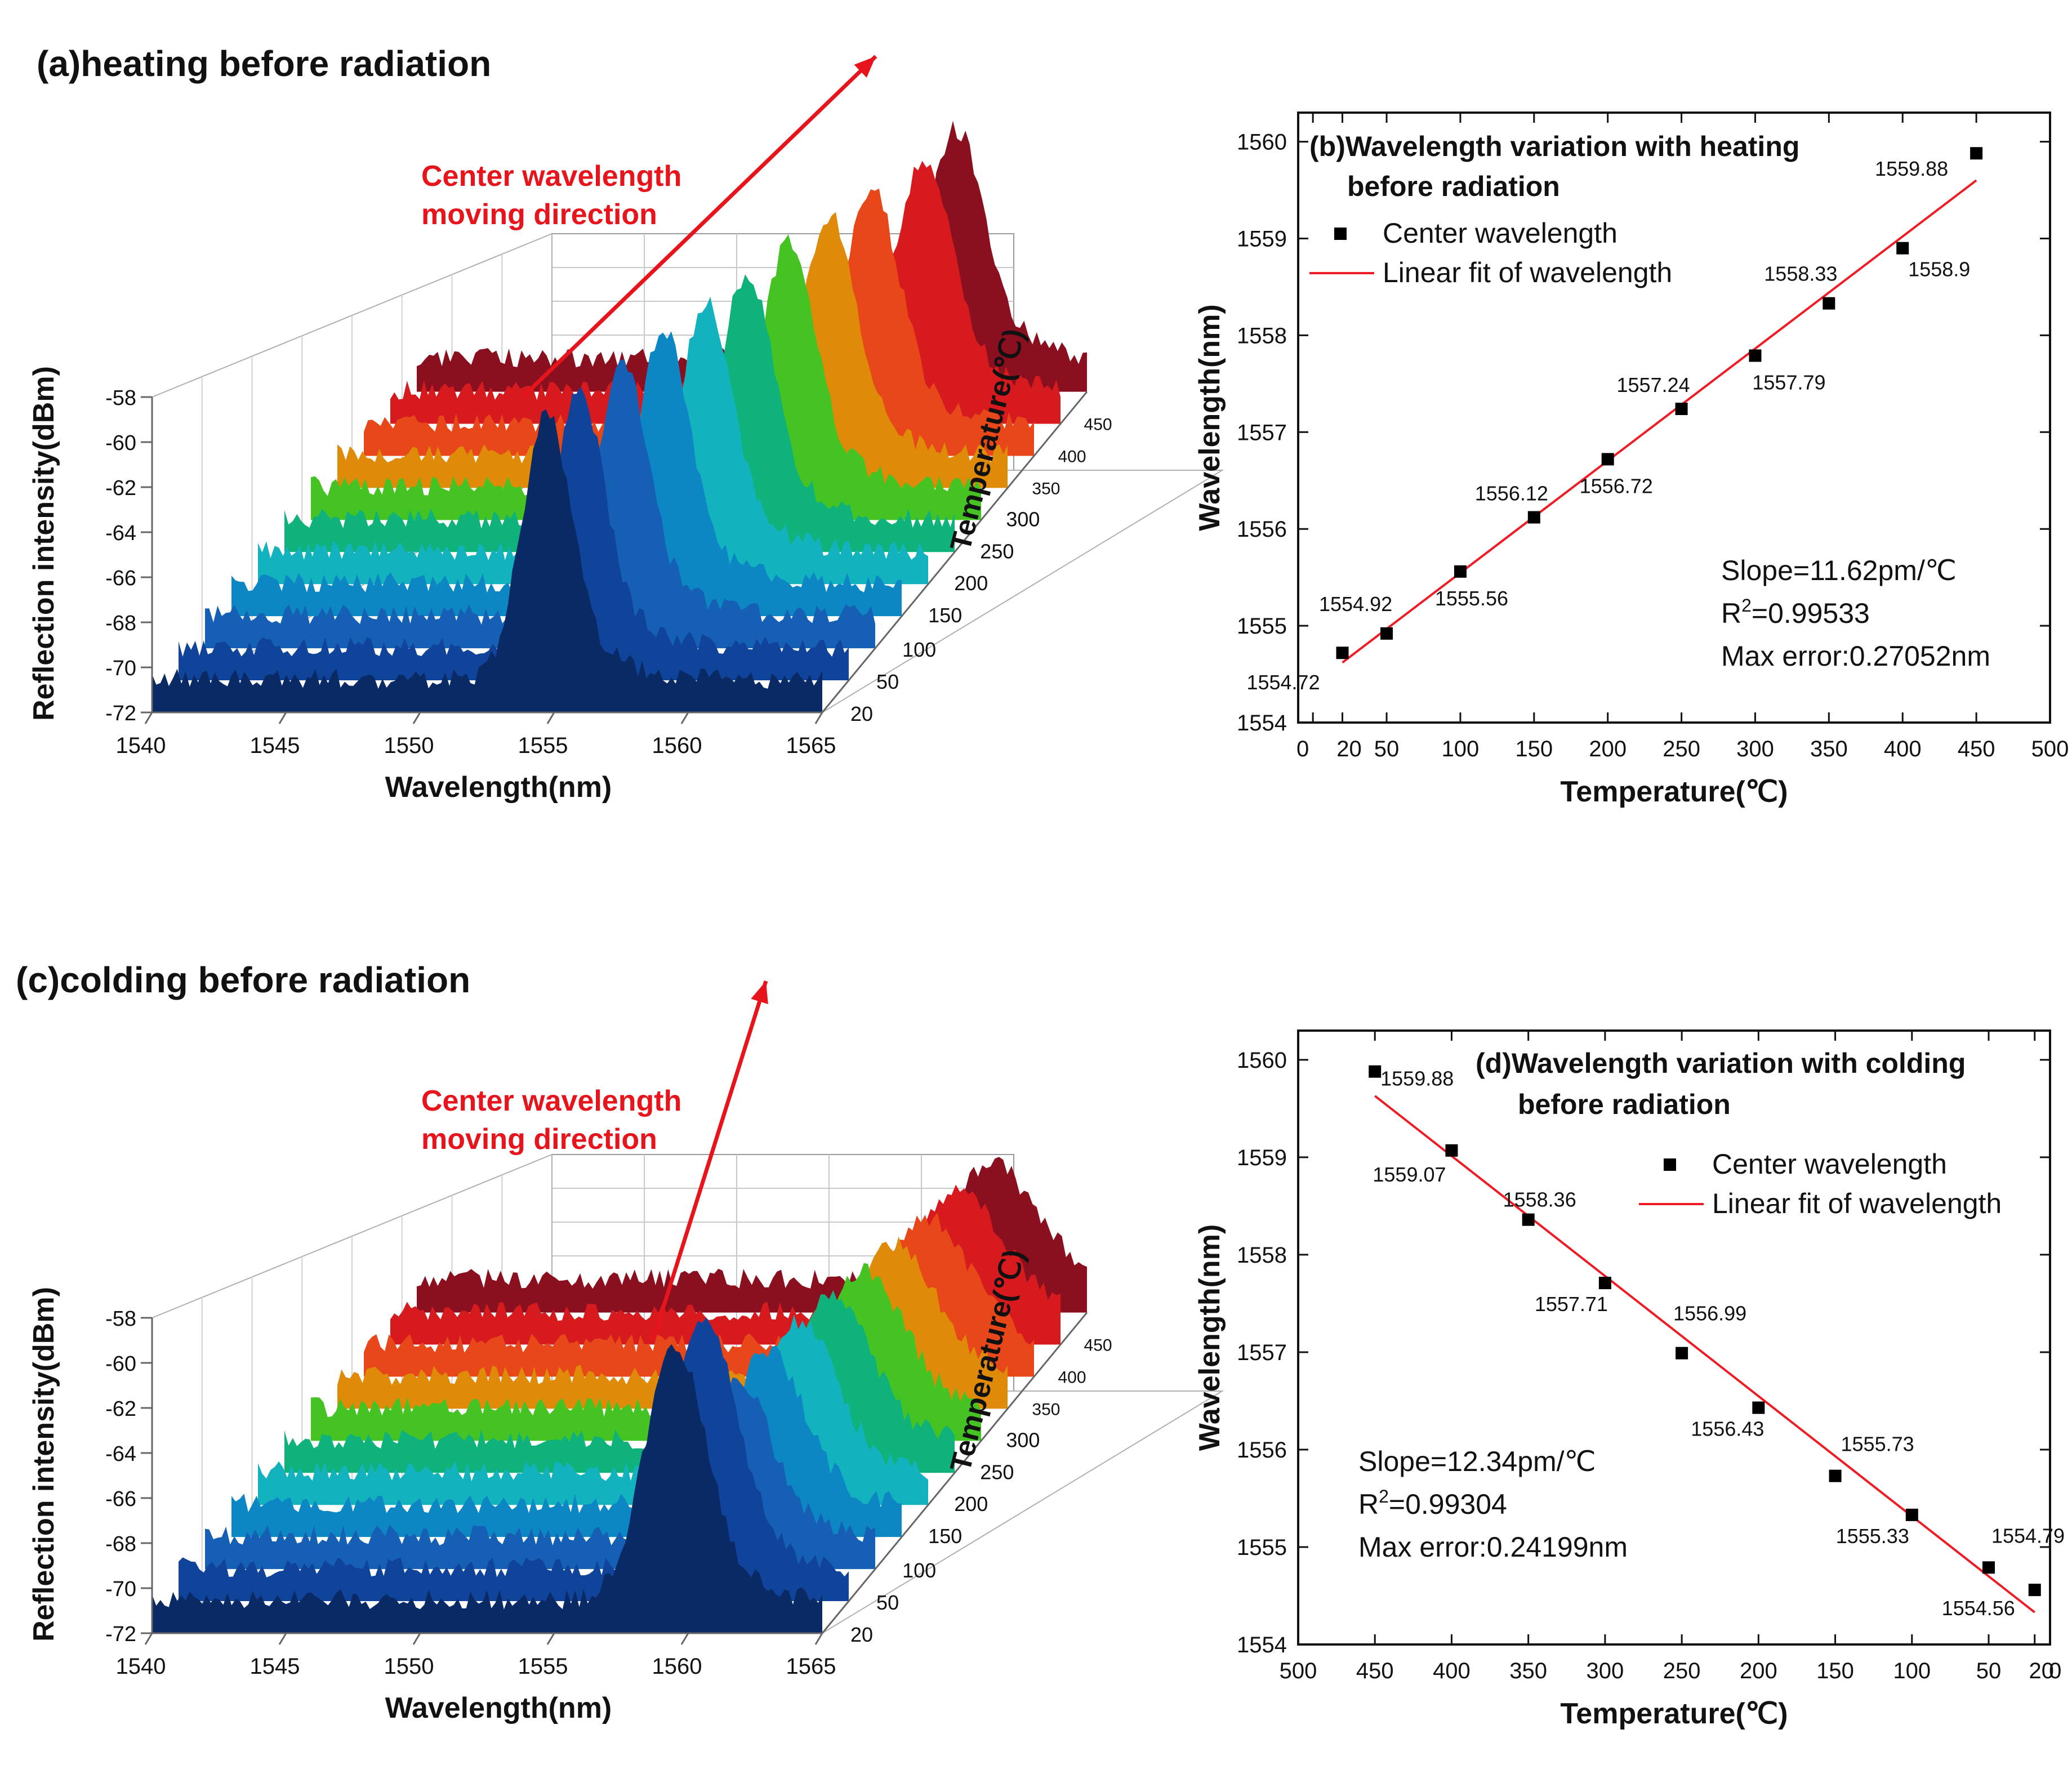 This screenshot has height=1765, width=2072. Describe the element at coordinates (120, 1364) in the screenshot. I see `y-tick-label: -60` at that location.